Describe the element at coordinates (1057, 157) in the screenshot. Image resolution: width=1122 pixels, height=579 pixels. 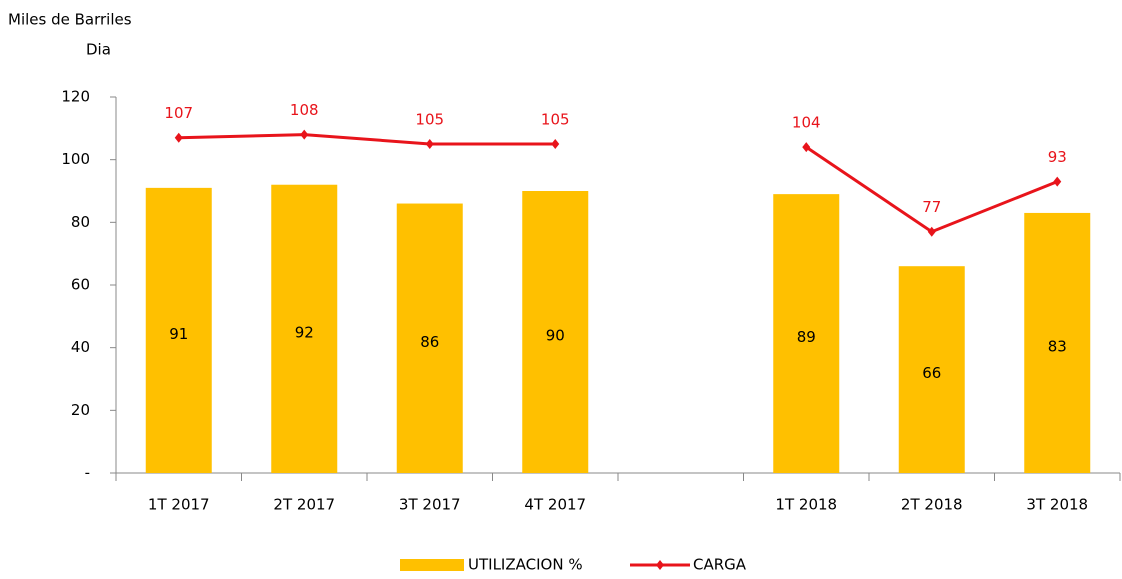
I see `line-value-label: 93` at that location.